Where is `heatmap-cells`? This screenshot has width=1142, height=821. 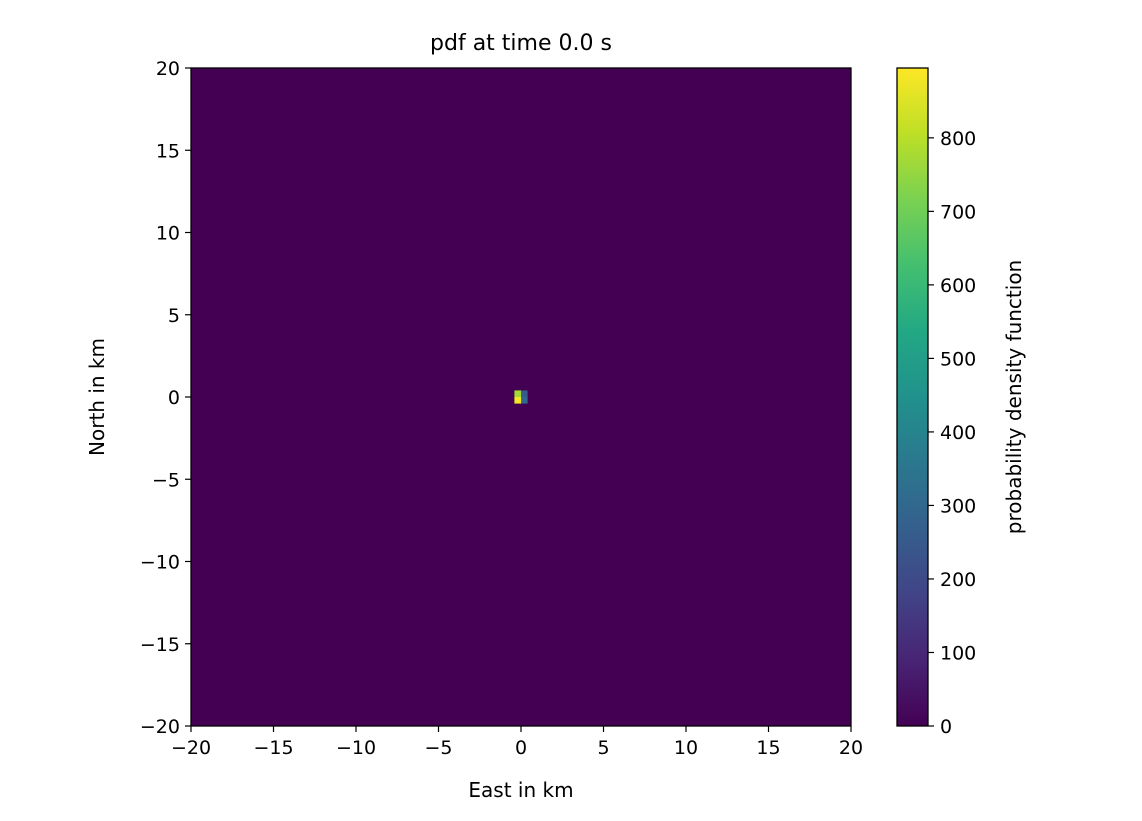
heatmap-cells is located at coordinates (521, 397).